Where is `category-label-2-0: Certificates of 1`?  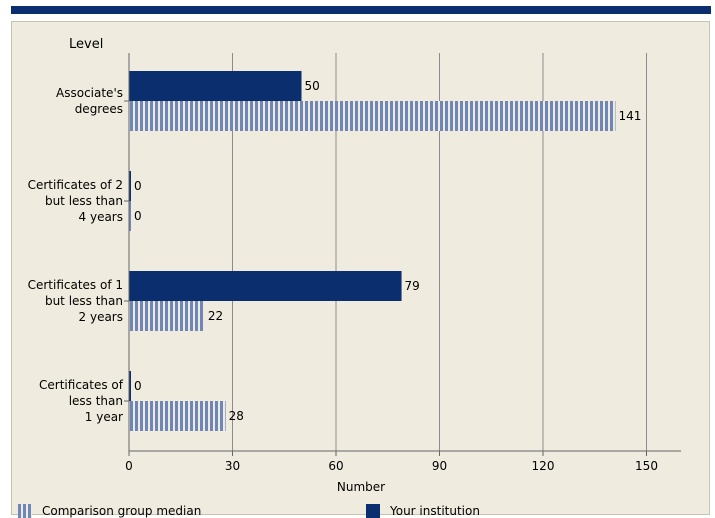
category-label-2-0: Certificates of 1 is located at coordinates (75, 285).